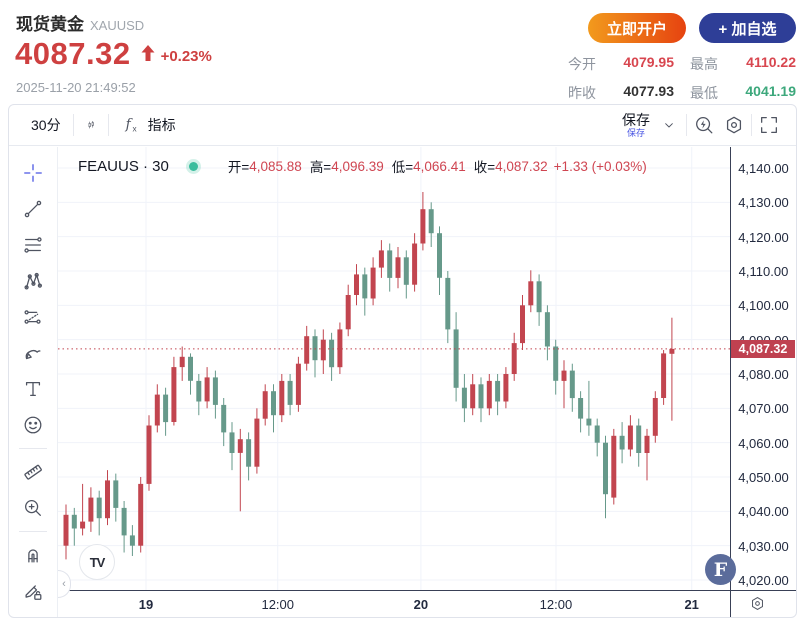  Describe the element at coordinates (757, 606) in the screenshot. I see `price-scale-settings-button` at that location.